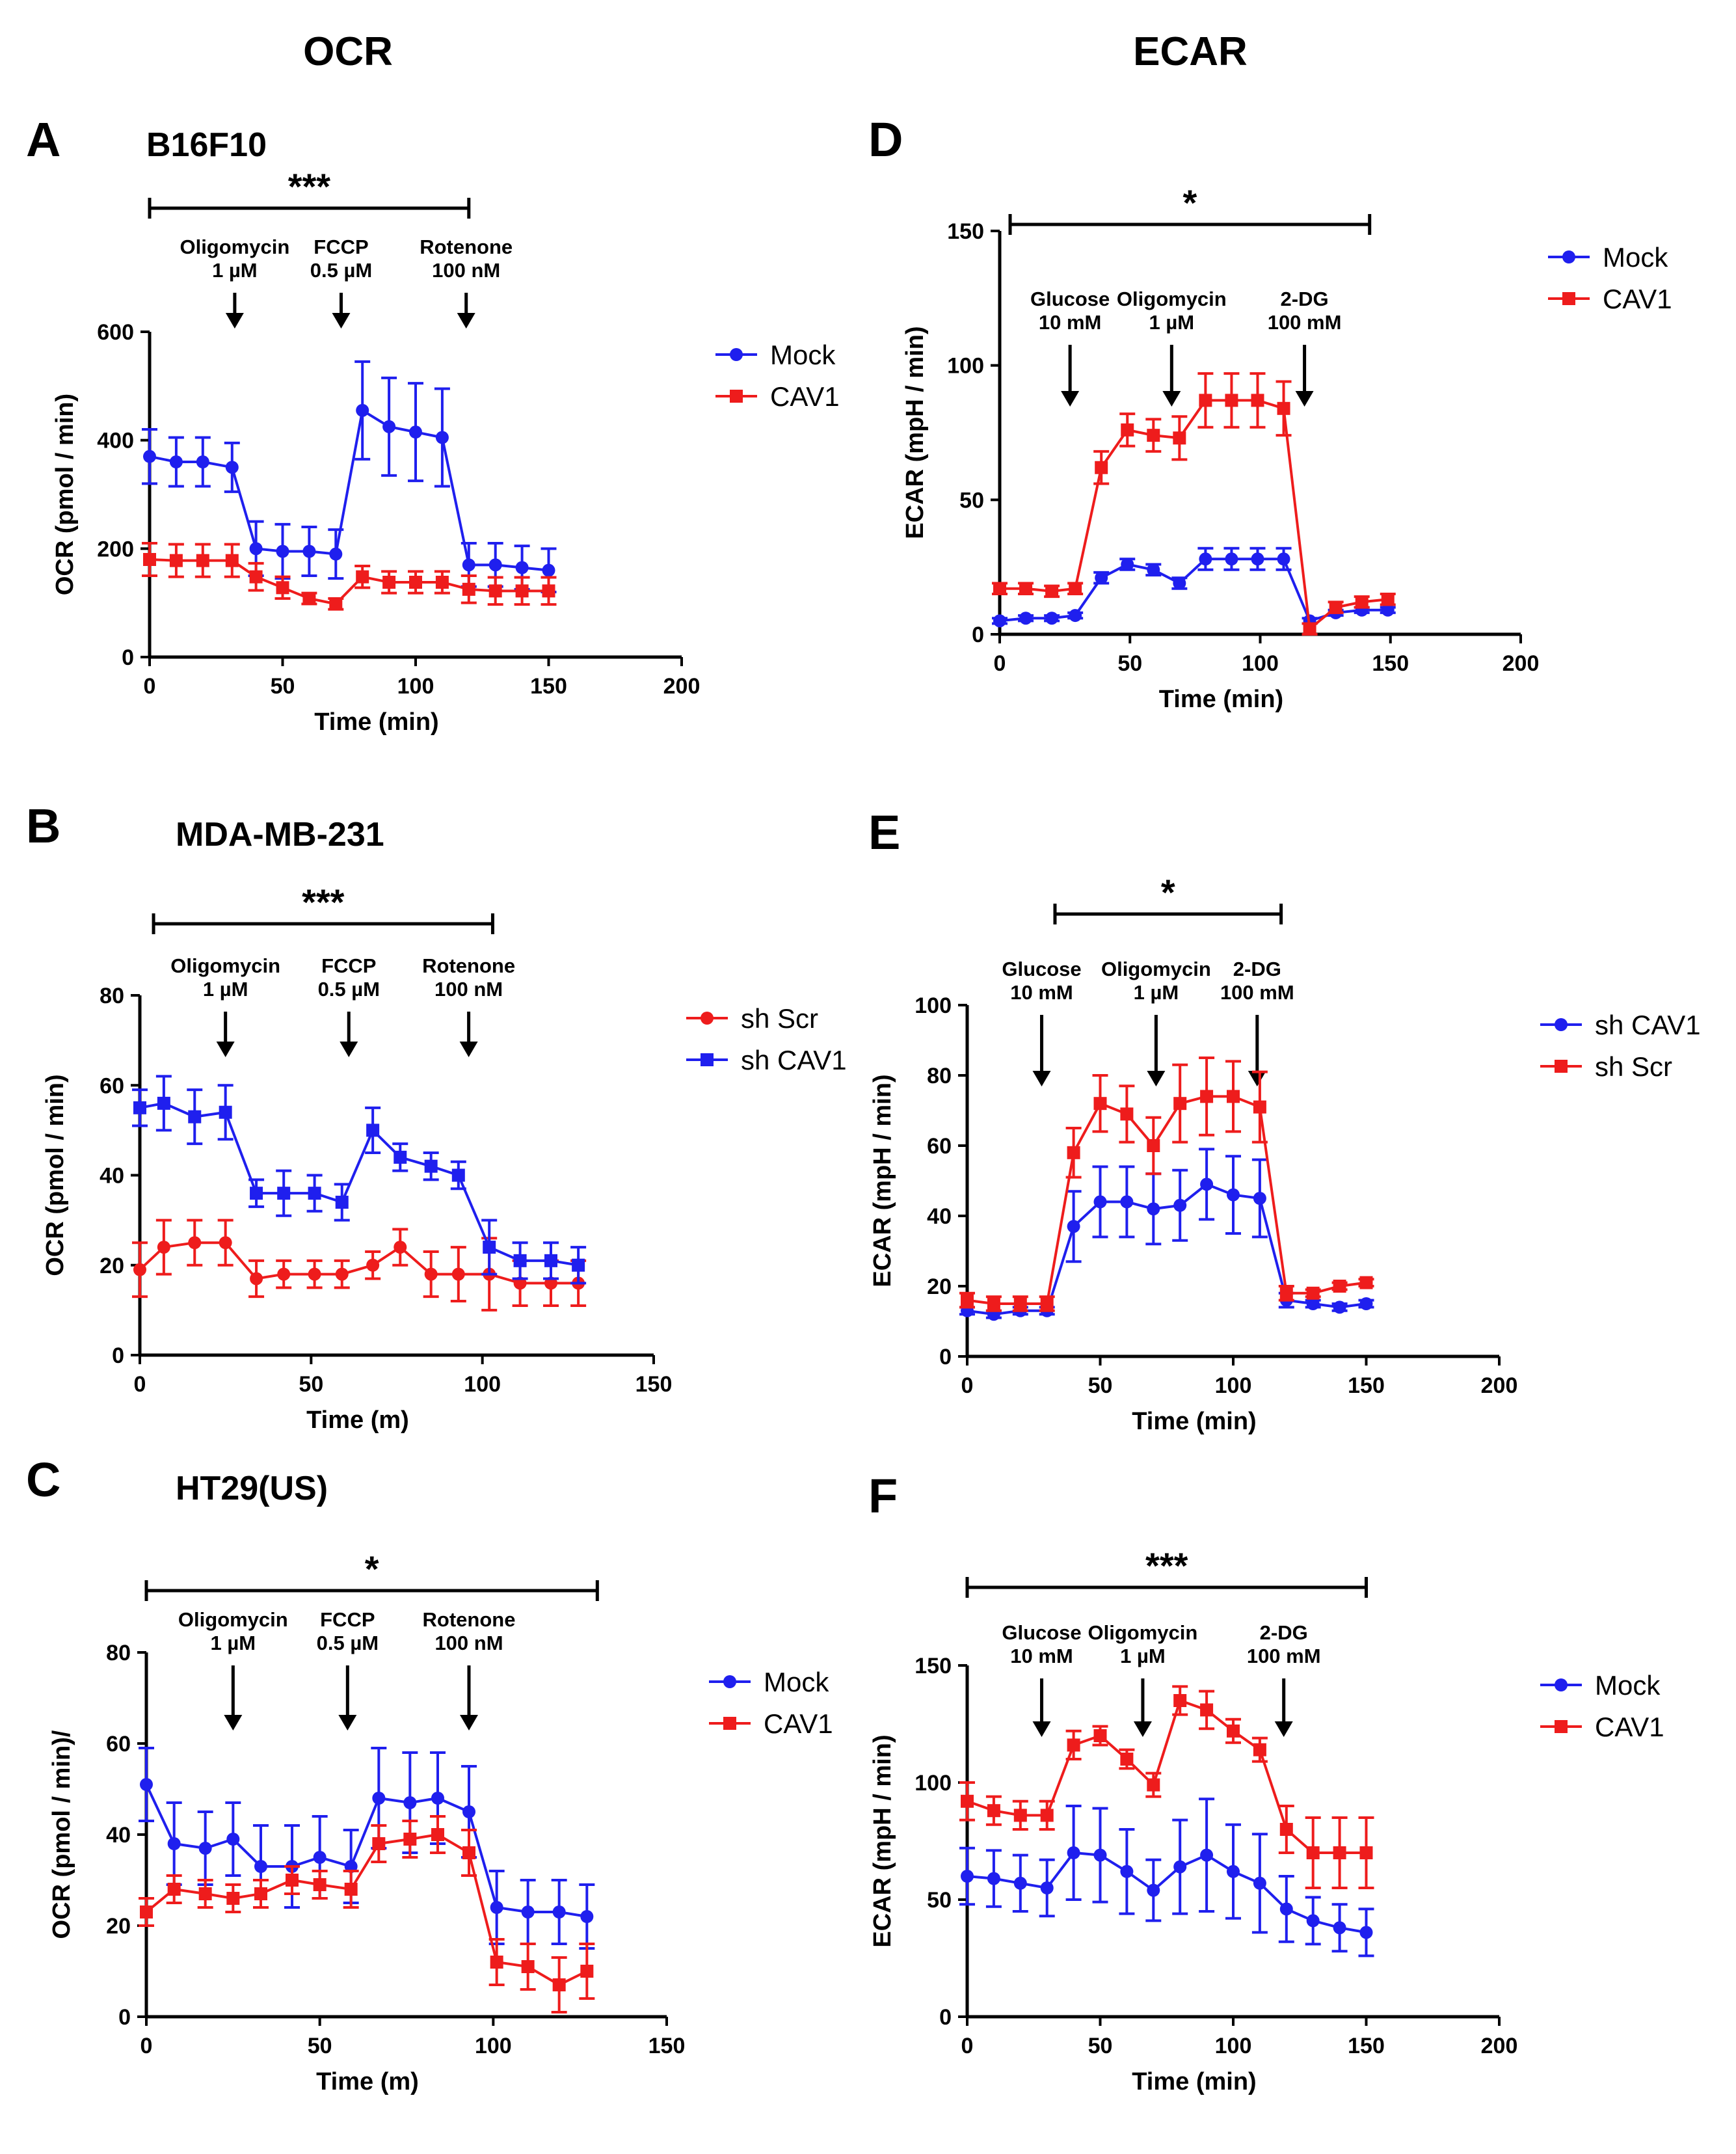 This screenshot has width=1736, height=2154. What do you see at coordinates (112, 1176) in the screenshot?
I see `y-tick-label: 40` at bounding box center [112, 1176].